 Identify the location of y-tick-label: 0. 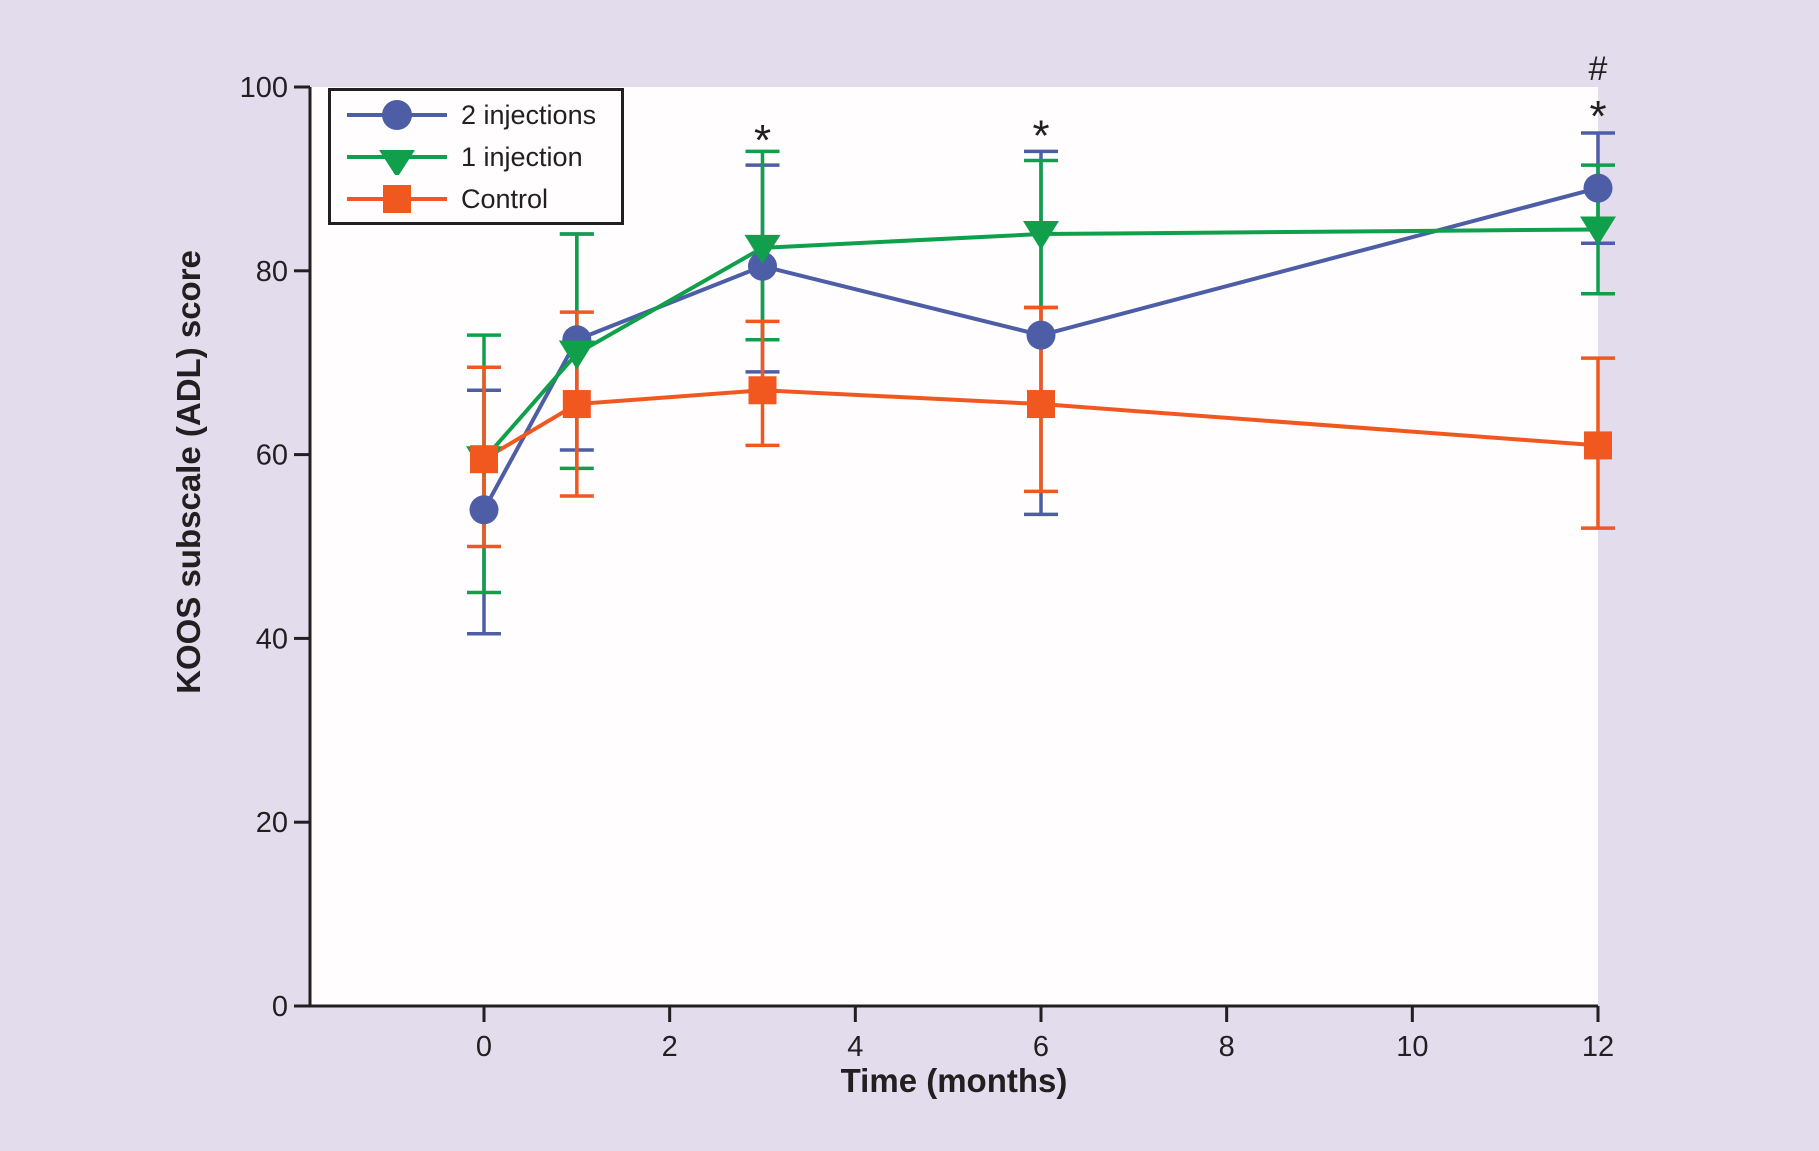
(280, 1007).